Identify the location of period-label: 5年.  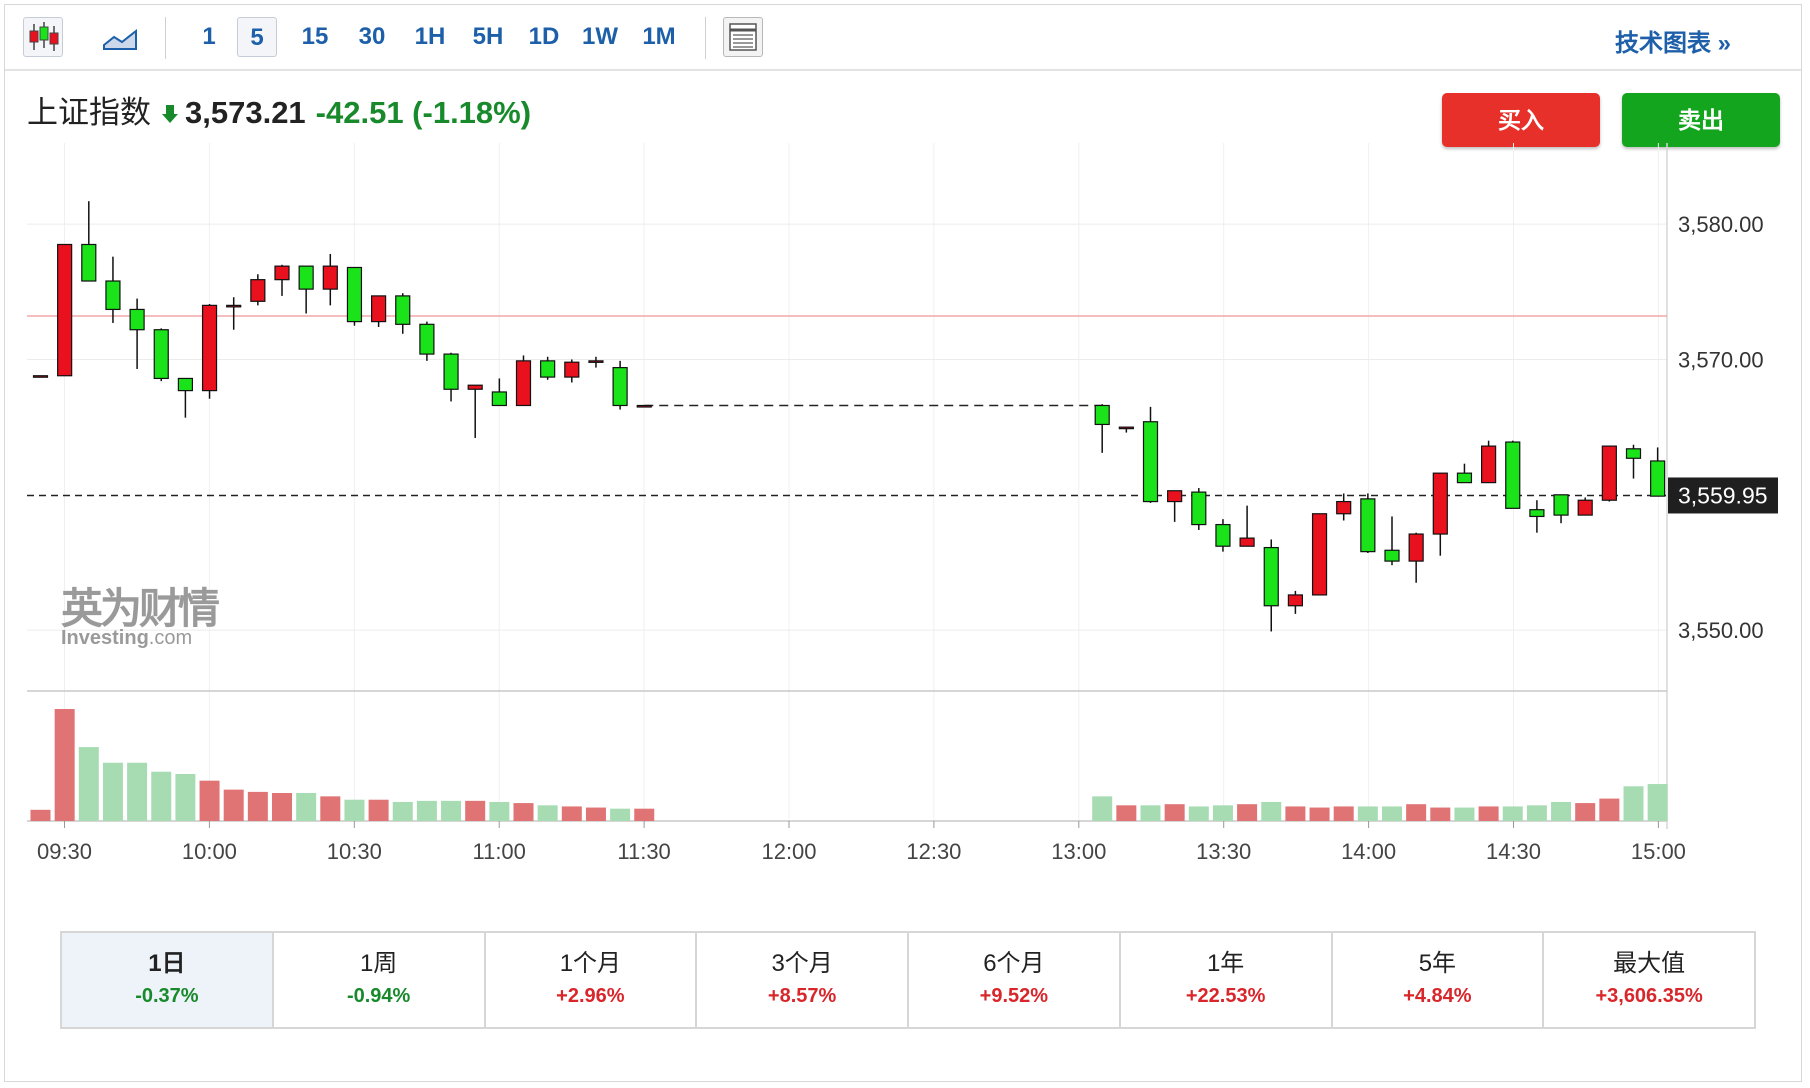
(1437, 963).